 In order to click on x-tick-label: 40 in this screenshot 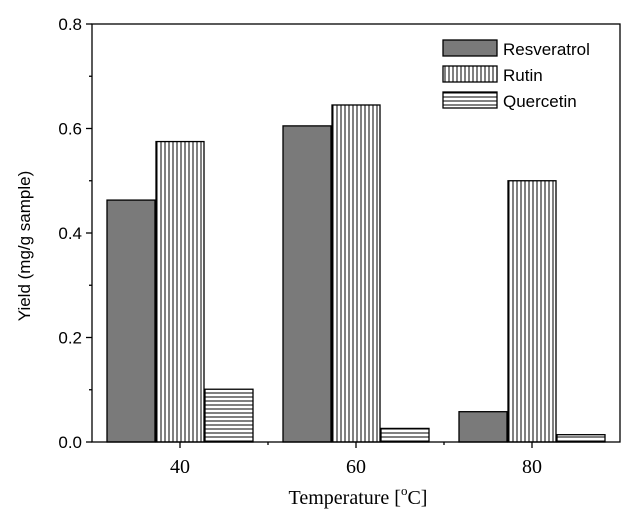, I will do `click(180, 467)`.